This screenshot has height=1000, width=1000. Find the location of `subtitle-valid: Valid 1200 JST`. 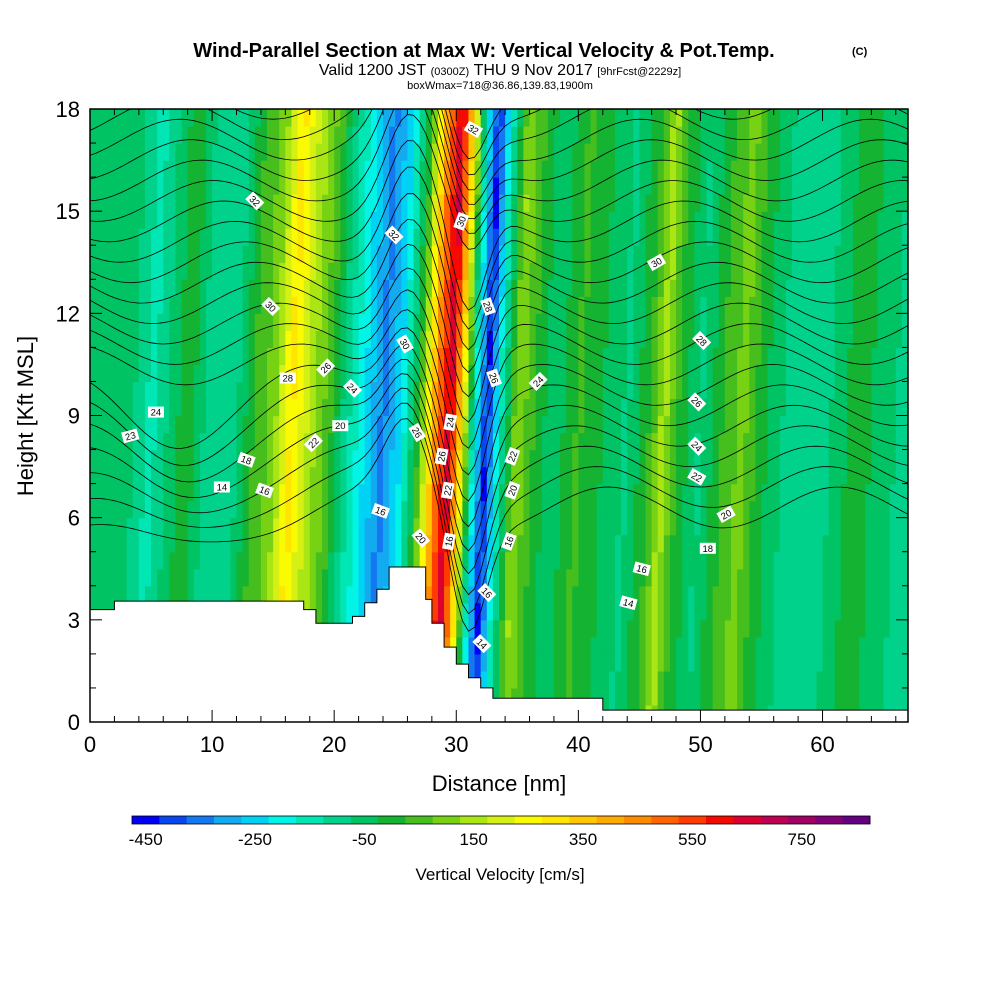

subtitle-valid: Valid 1200 JST is located at coordinates (373, 70).